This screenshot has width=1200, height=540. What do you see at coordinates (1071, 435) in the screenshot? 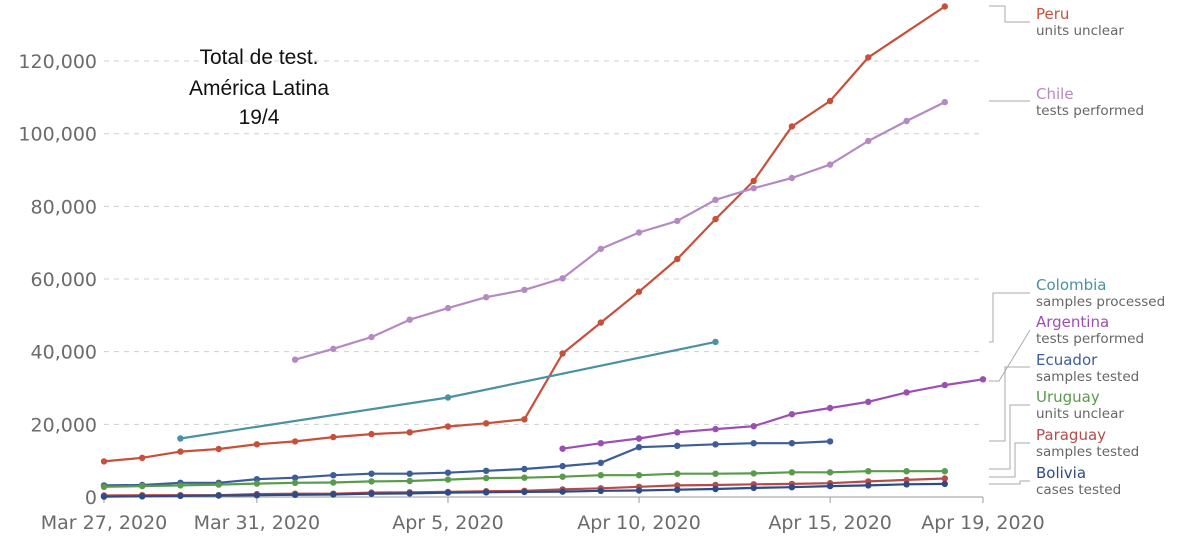
I see `paraguay-label-name: Paraguay` at bounding box center [1071, 435].